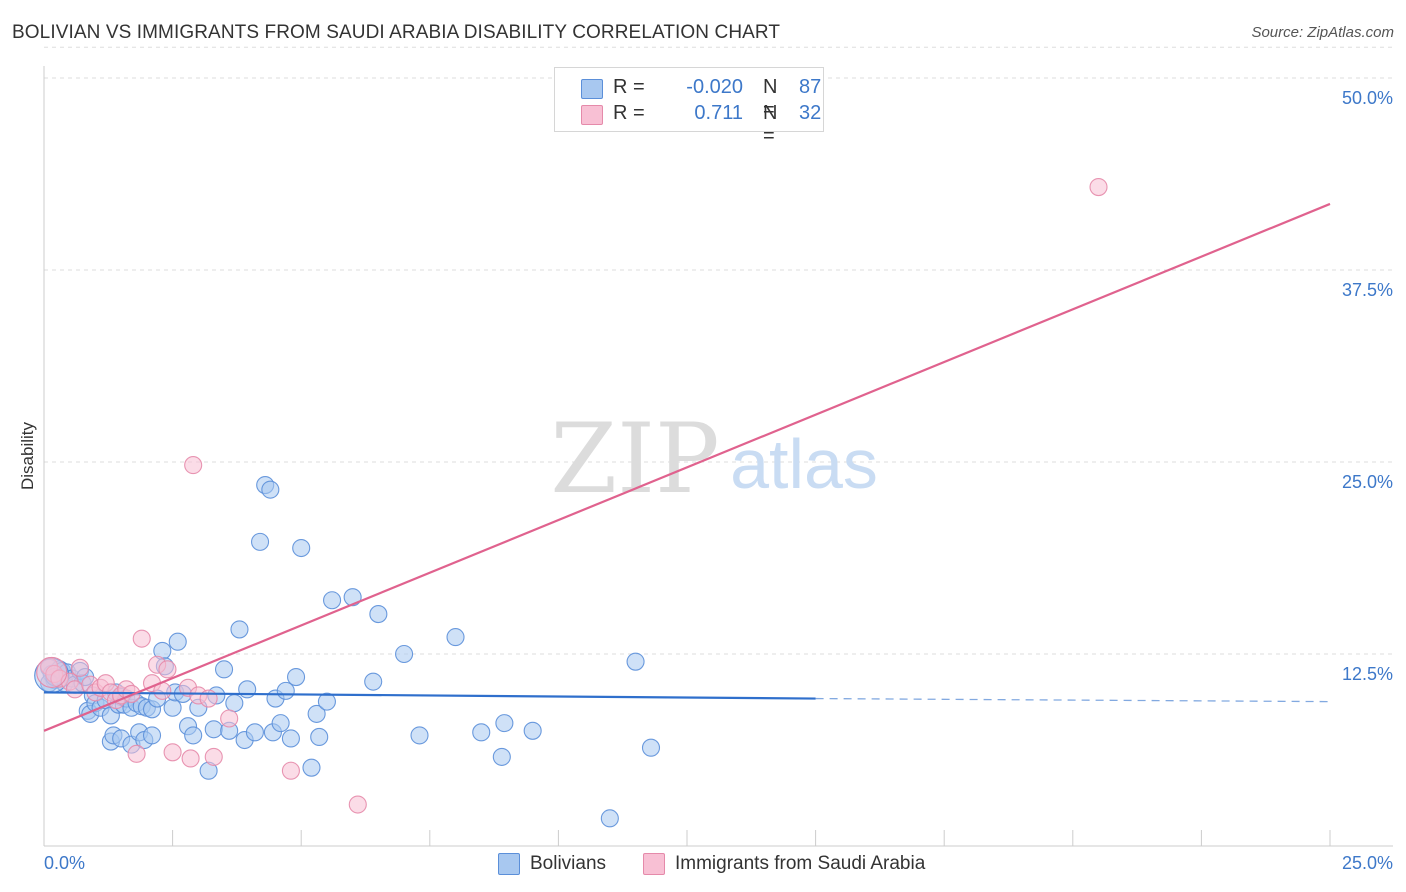  Describe the element at coordinates (718, 113) in the screenshot. I see `r-value: 0.711` at that location.